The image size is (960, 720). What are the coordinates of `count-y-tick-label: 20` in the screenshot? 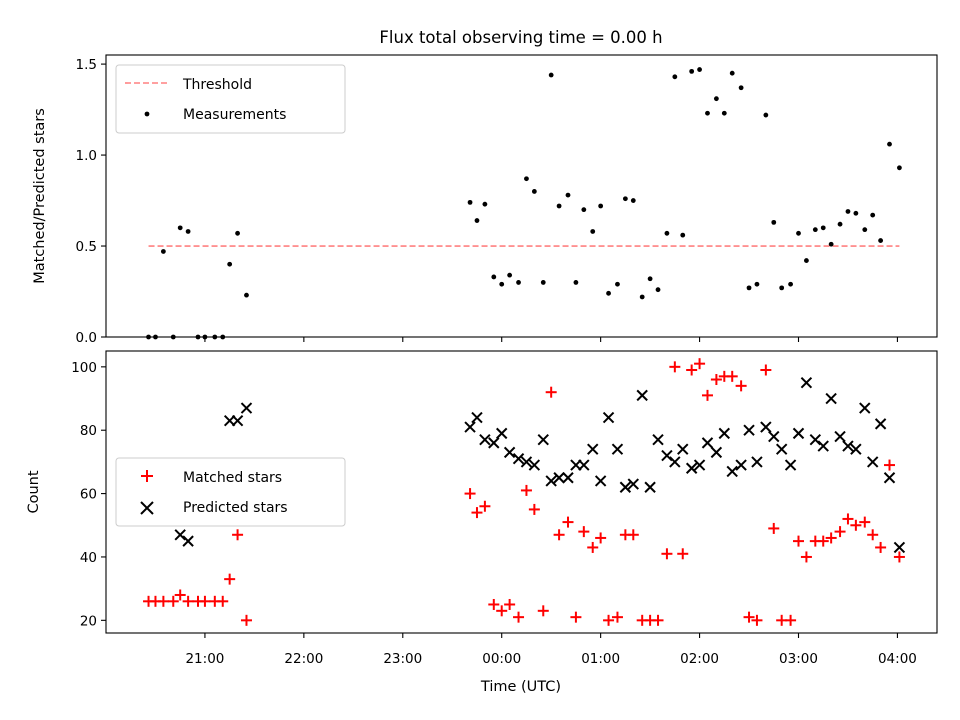 It's located at (88, 621).